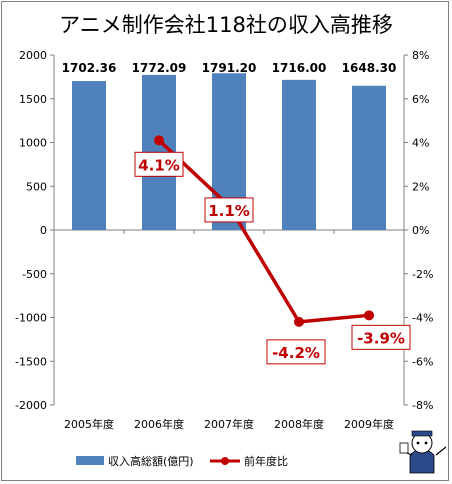  Describe the element at coordinates (151, 461) in the screenshot. I see `legend-bar-label: 収入高総額(億円)` at that location.